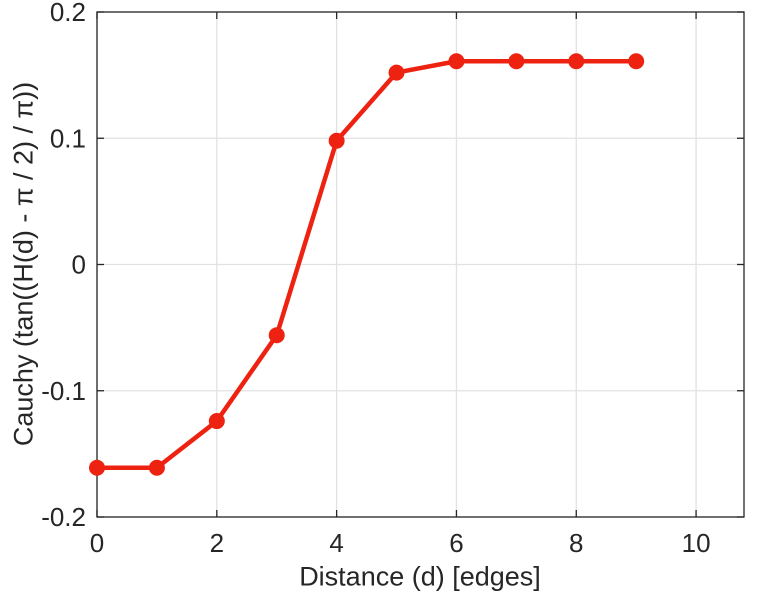 This screenshot has width=764, height=600. What do you see at coordinates (456, 543) in the screenshot?
I see `x-tick-label: 6` at bounding box center [456, 543].